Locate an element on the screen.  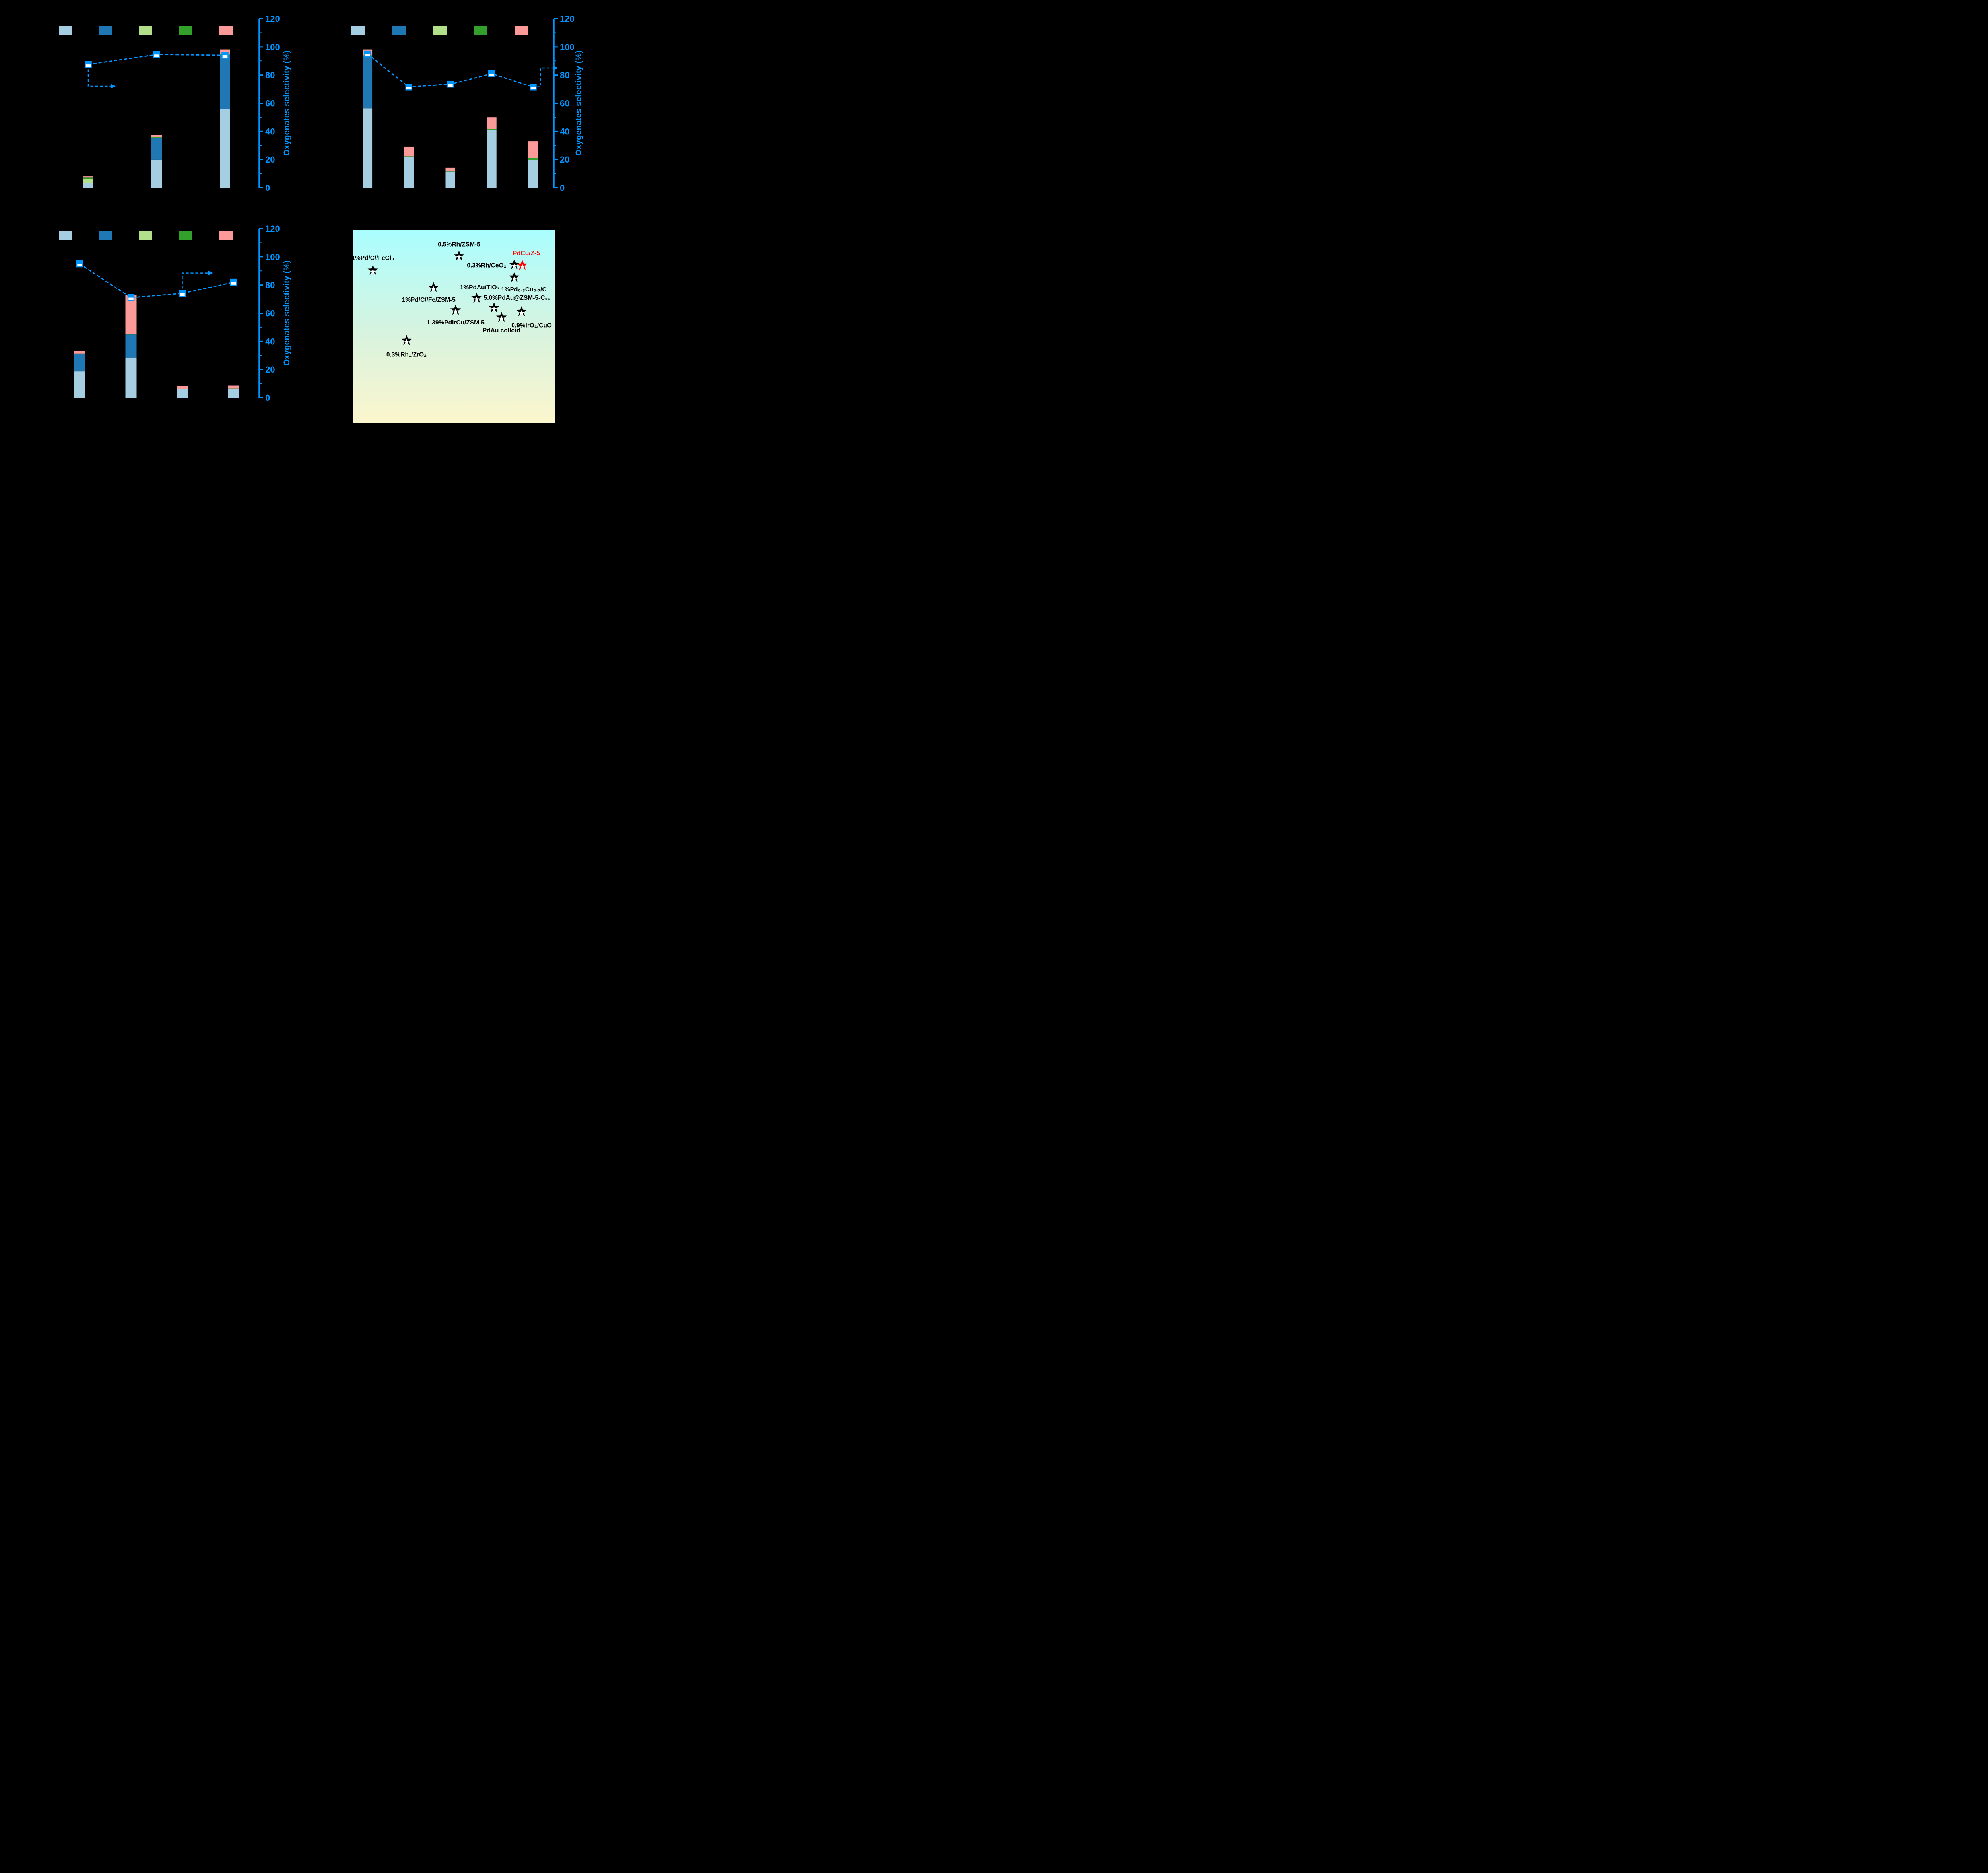
legend-co-label: CO is located at coordinates (200, 236).